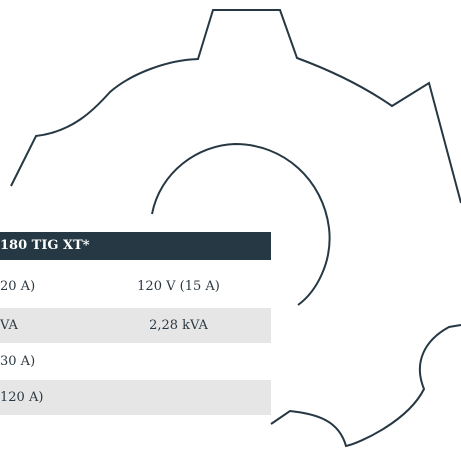 This screenshot has height=452, width=461. What do you see at coordinates (178, 286) in the screenshot?
I see `table-cell: 120 V (15 A)` at bounding box center [178, 286].